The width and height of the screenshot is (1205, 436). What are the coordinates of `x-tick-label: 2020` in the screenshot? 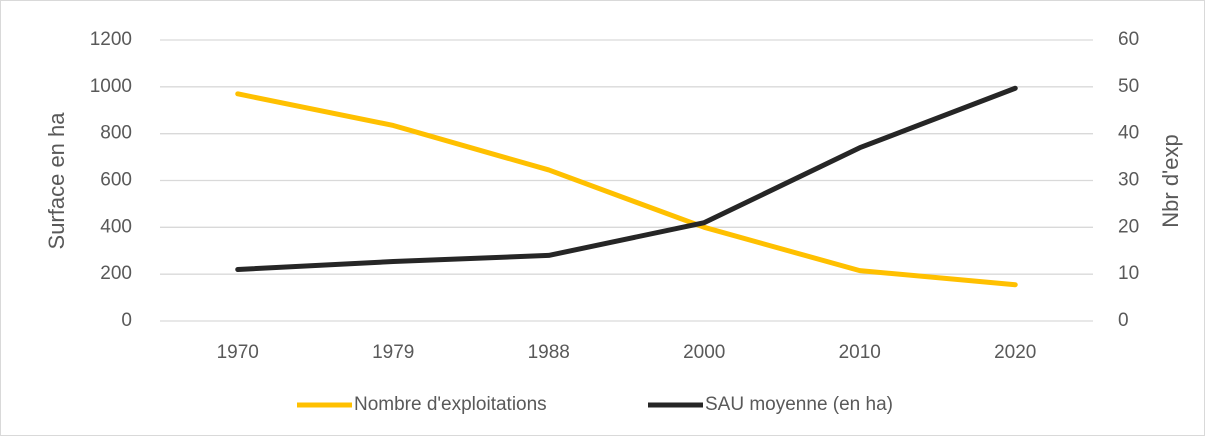 It's located at (1015, 352).